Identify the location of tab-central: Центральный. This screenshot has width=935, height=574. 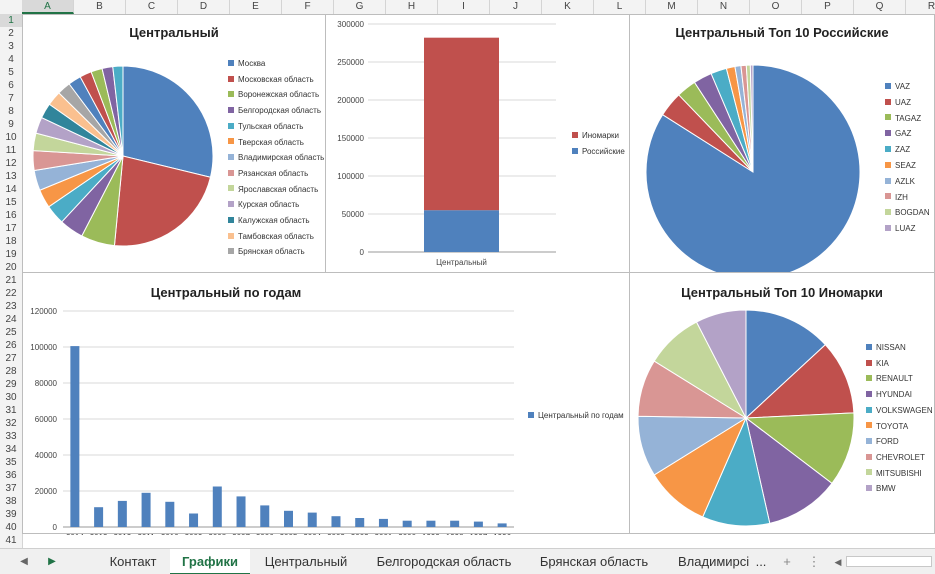
(306, 561).